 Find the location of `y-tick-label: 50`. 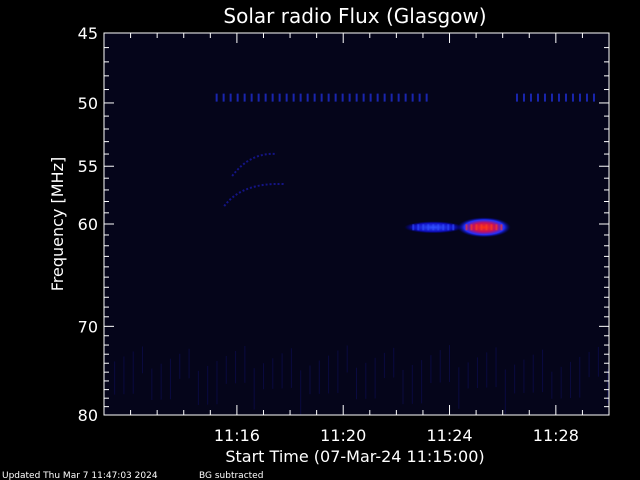

y-tick-label: 50 is located at coordinates (88, 103).